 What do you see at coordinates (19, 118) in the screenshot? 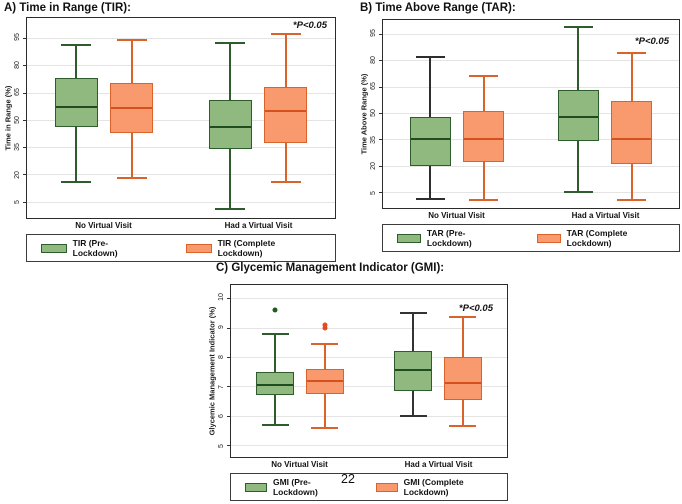
I see `y-axis: 95 80 65 50 35 20 5` at bounding box center [19, 118].